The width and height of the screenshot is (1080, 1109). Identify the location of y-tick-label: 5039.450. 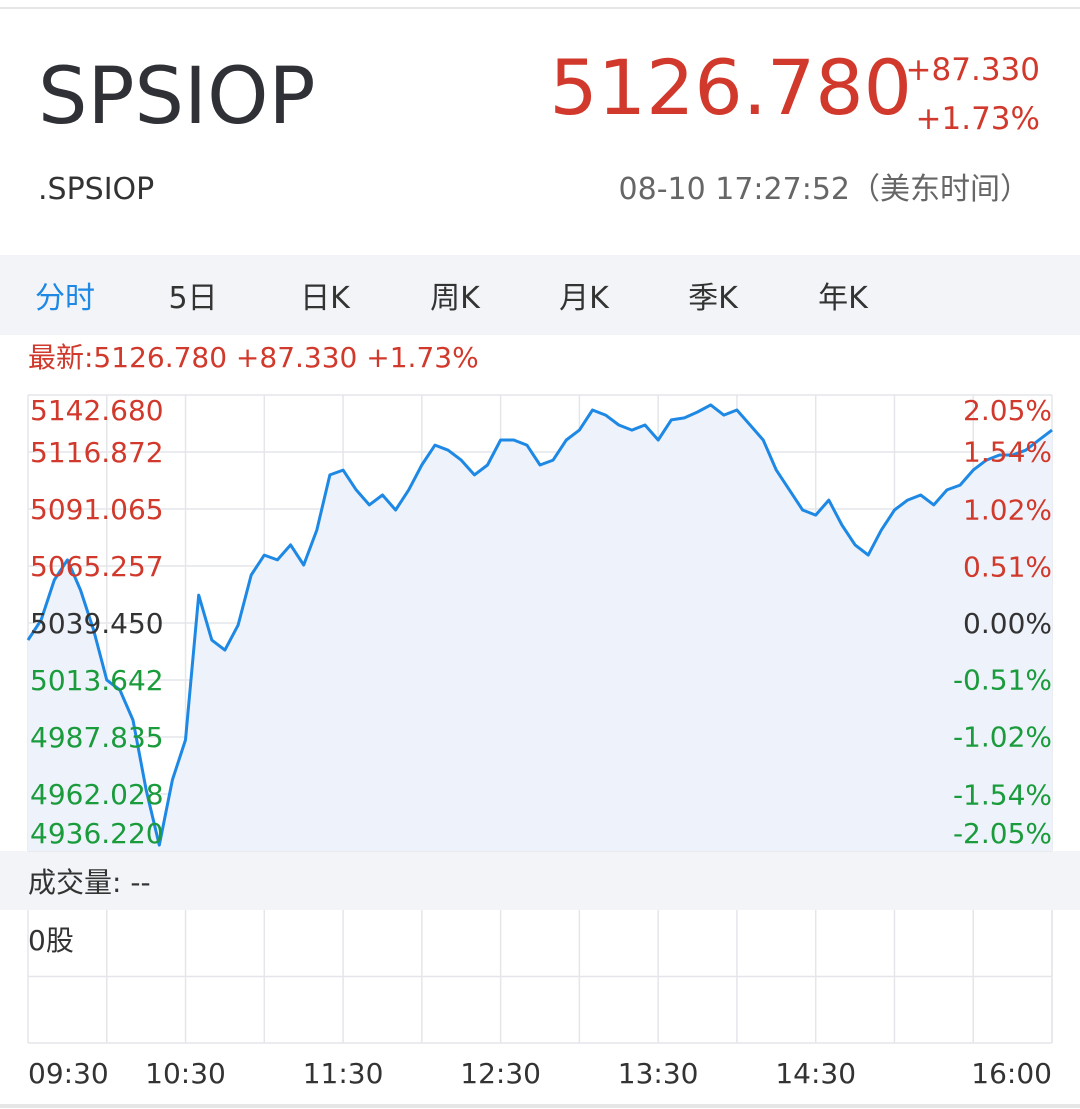
(97, 623).